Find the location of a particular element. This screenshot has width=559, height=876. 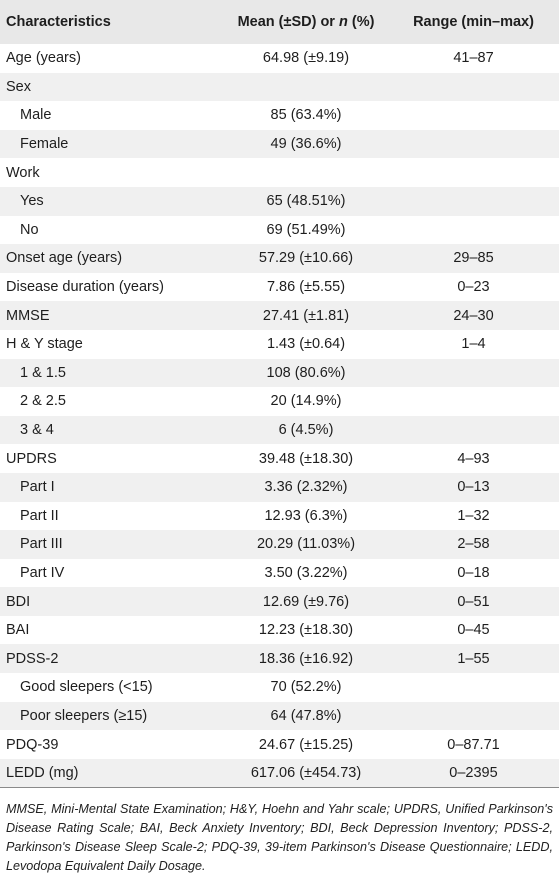

row-label: Sex is located at coordinates (112, 87).